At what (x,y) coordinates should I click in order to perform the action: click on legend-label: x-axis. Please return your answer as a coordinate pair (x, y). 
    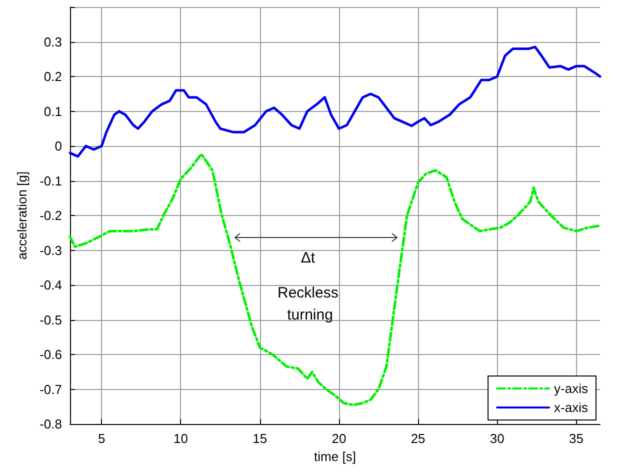
    Looking at the image, I should click on (571, 407).